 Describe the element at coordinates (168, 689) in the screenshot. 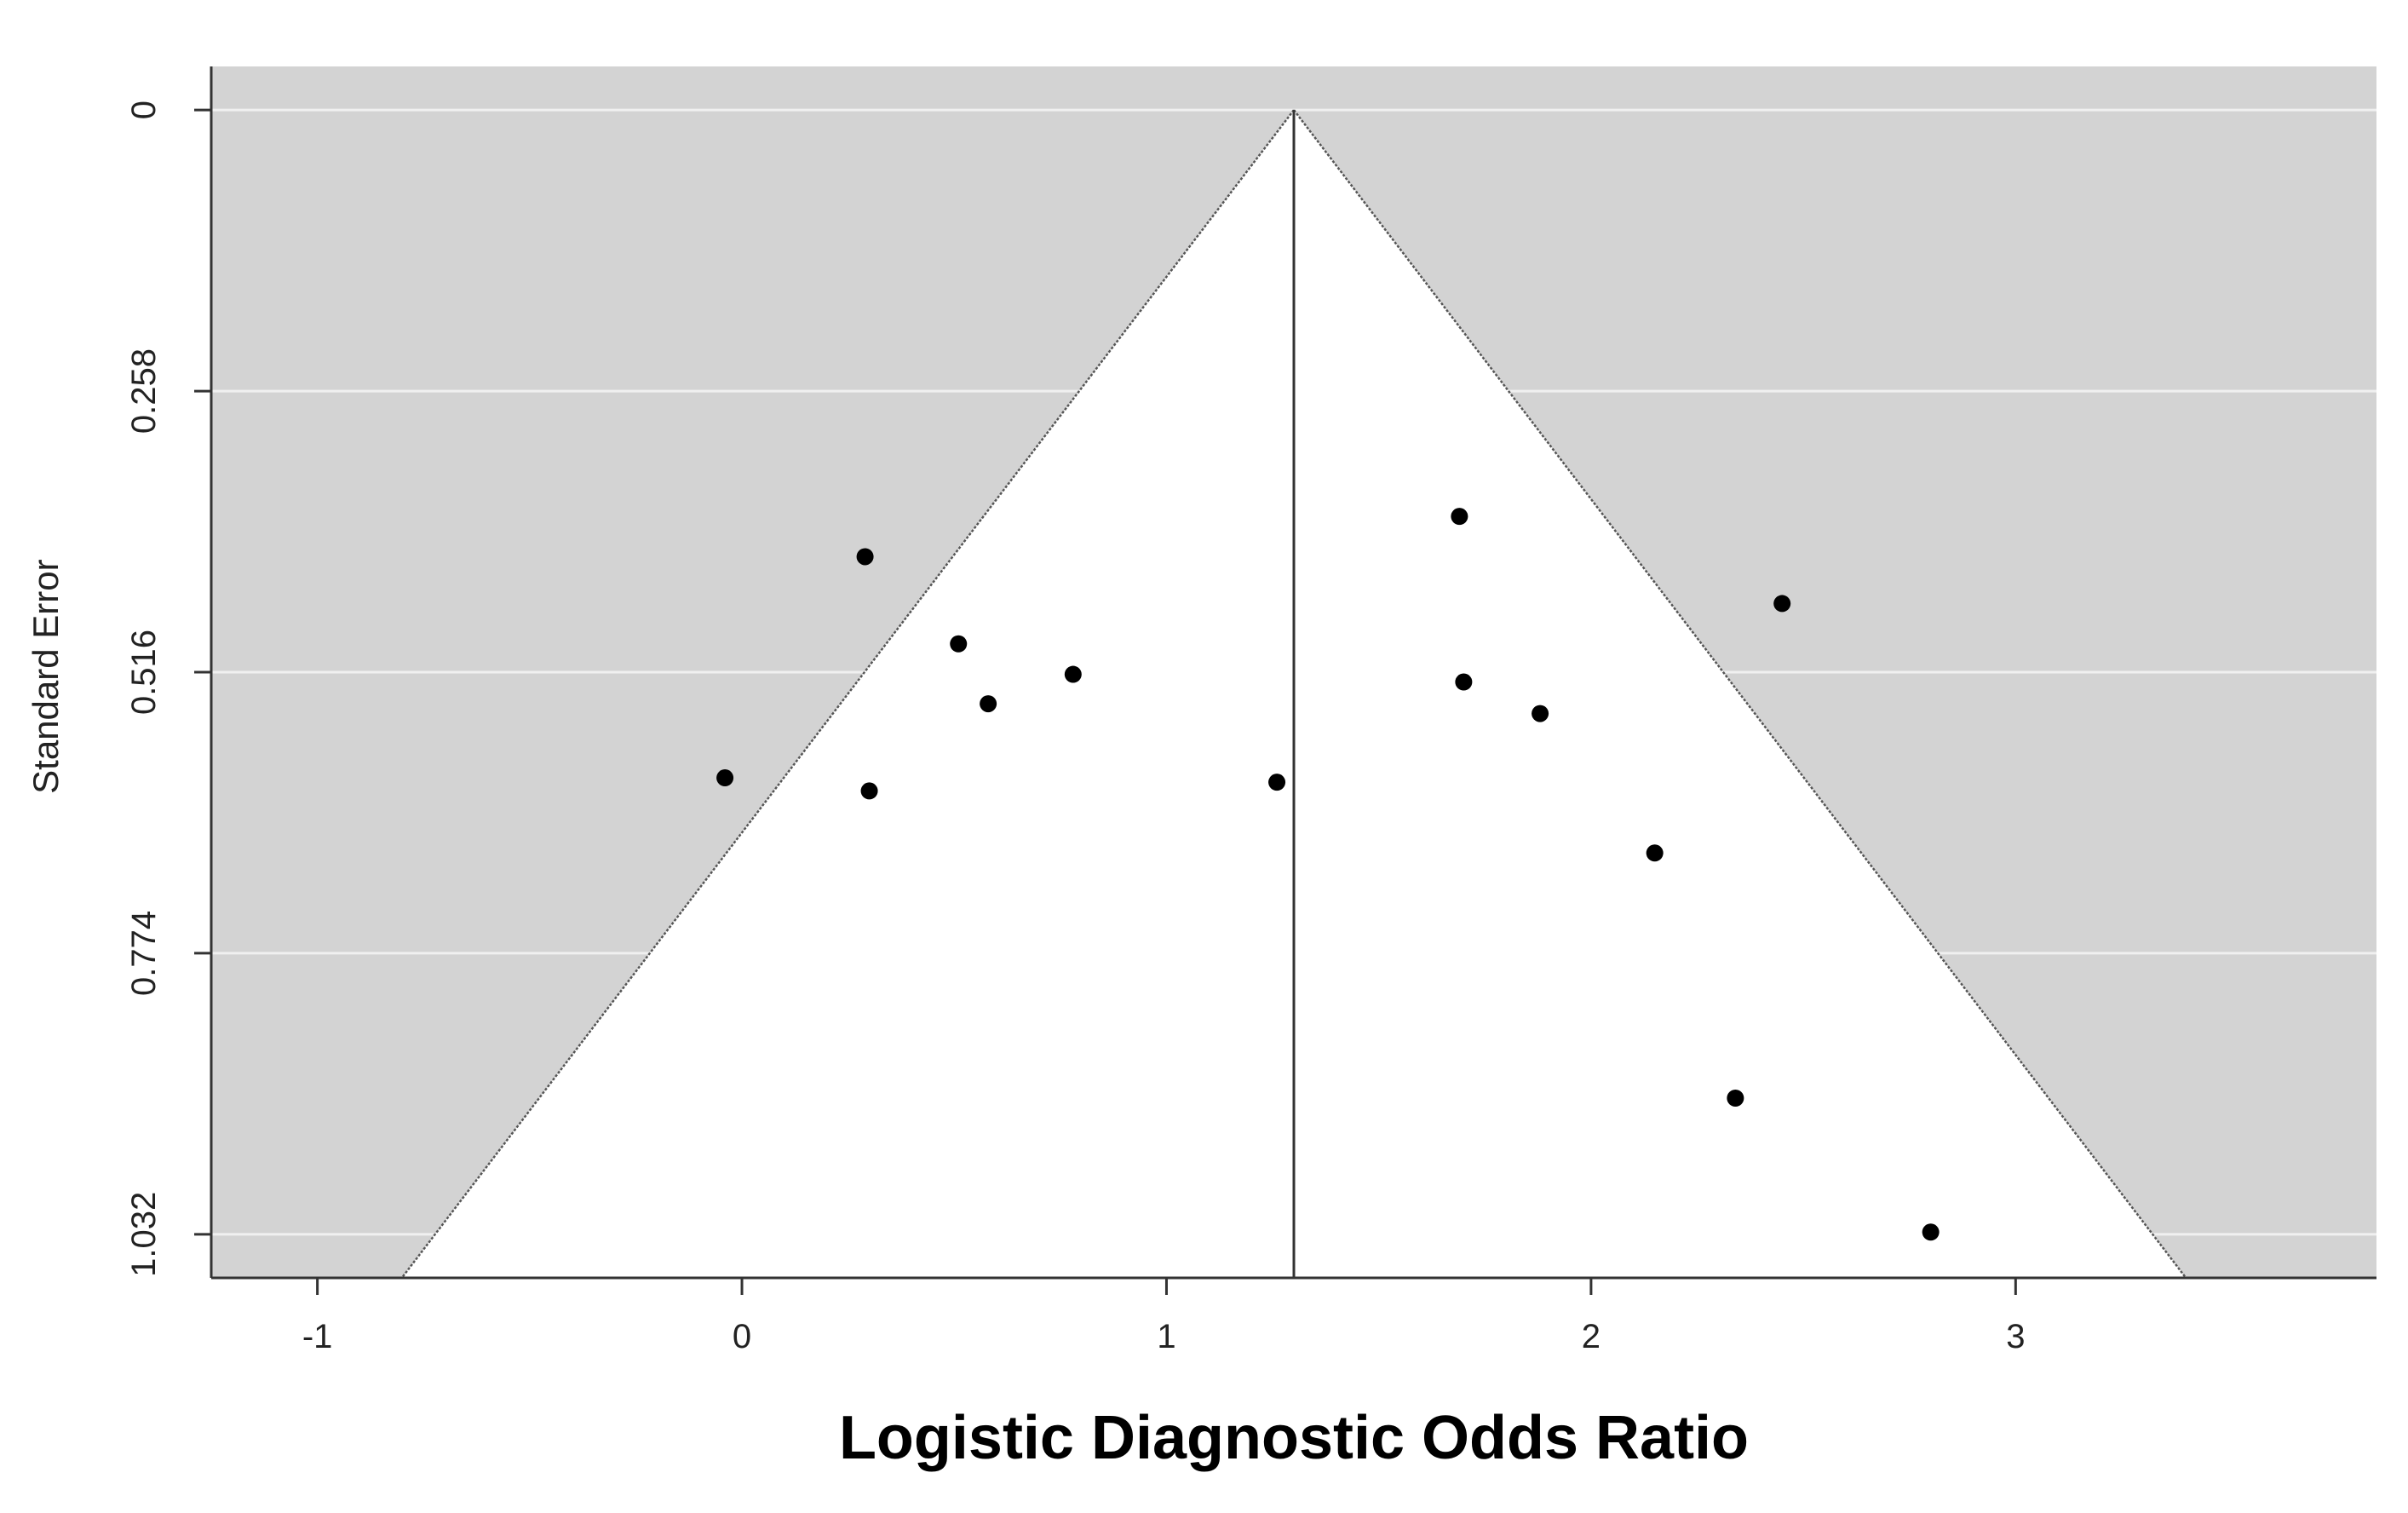

I see `y-axis-ticks: 0 0.258 0.516 0.774 1.032` at that location.